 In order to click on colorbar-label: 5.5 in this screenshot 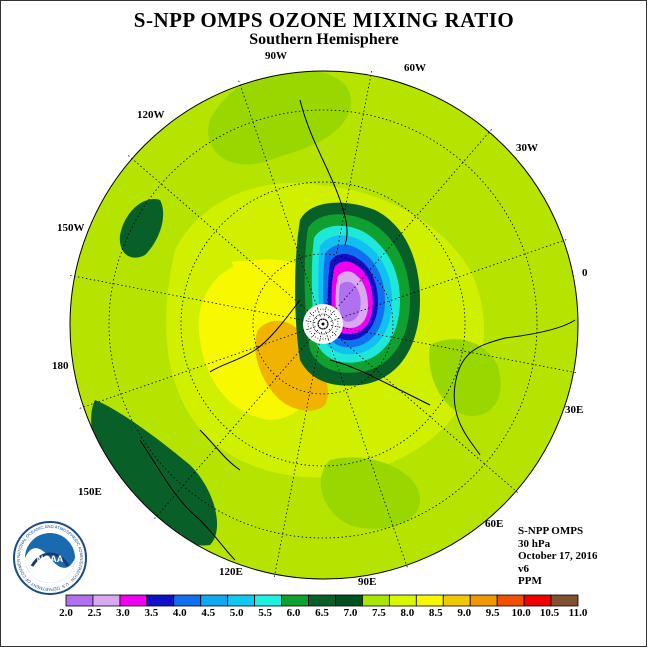, I will do `click(265, 613)`.